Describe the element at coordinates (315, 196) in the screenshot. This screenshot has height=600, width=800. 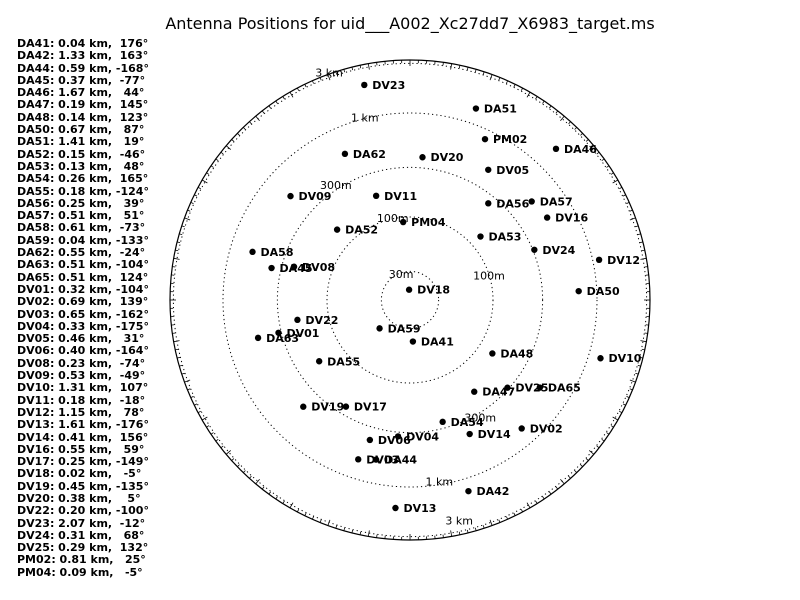
I see `antenna-label: DV09` at that location.